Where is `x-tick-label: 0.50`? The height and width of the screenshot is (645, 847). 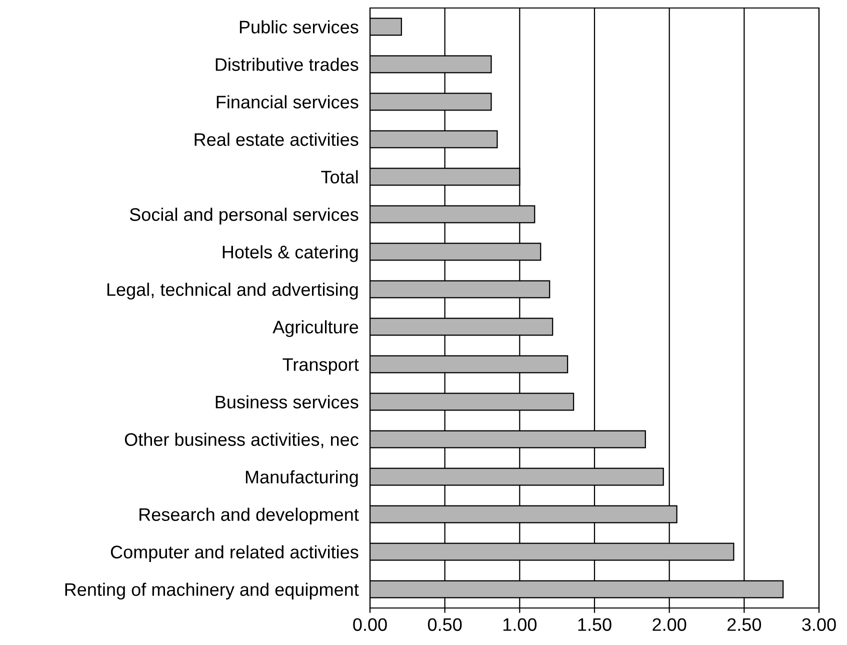
x-tick-label: 0.50 is located at coordinates (445, 624).